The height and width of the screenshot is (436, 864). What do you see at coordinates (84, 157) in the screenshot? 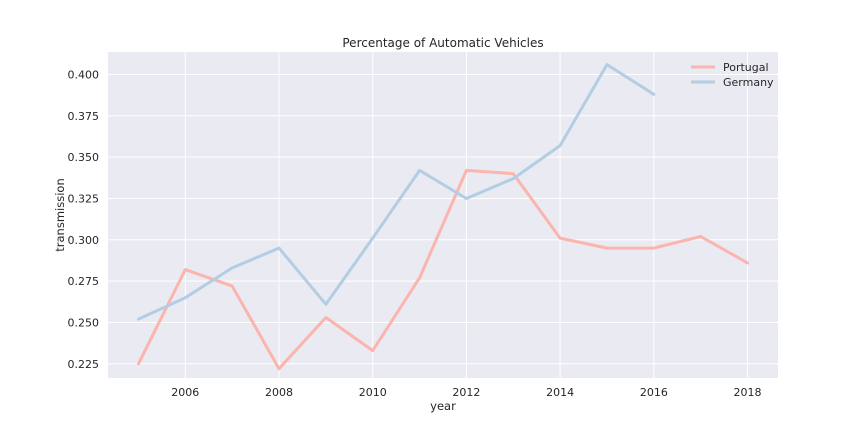
I see `y-tick-label: 0.350` at bounding box center [84, 157].